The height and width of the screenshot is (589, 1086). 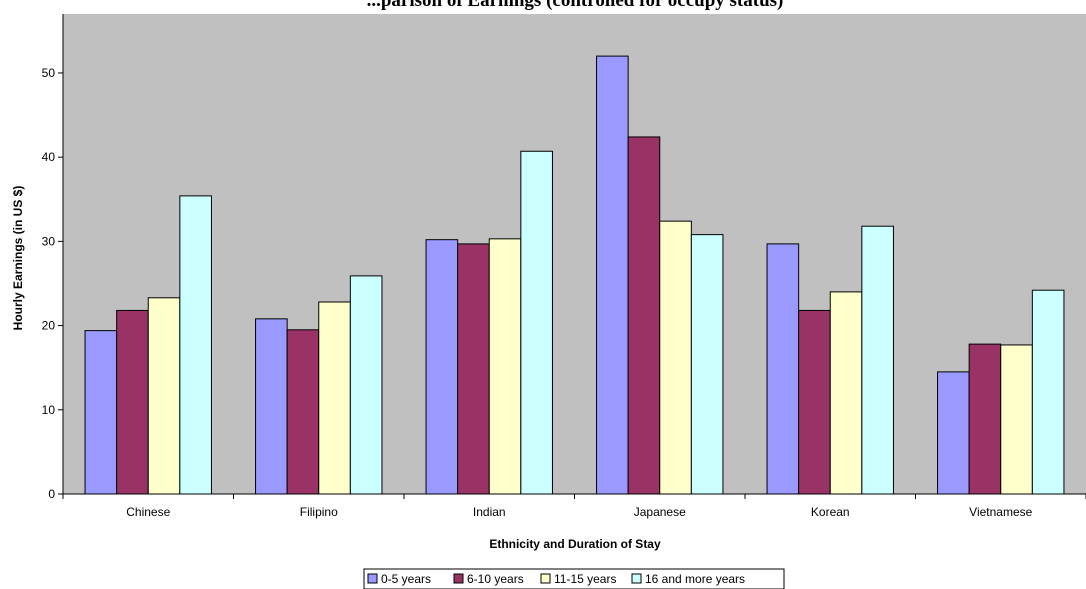 What do you see at coordinates (49, 73) in the screenshot?
I see `y-tick-label: 50` at bounding box center [49, 73].